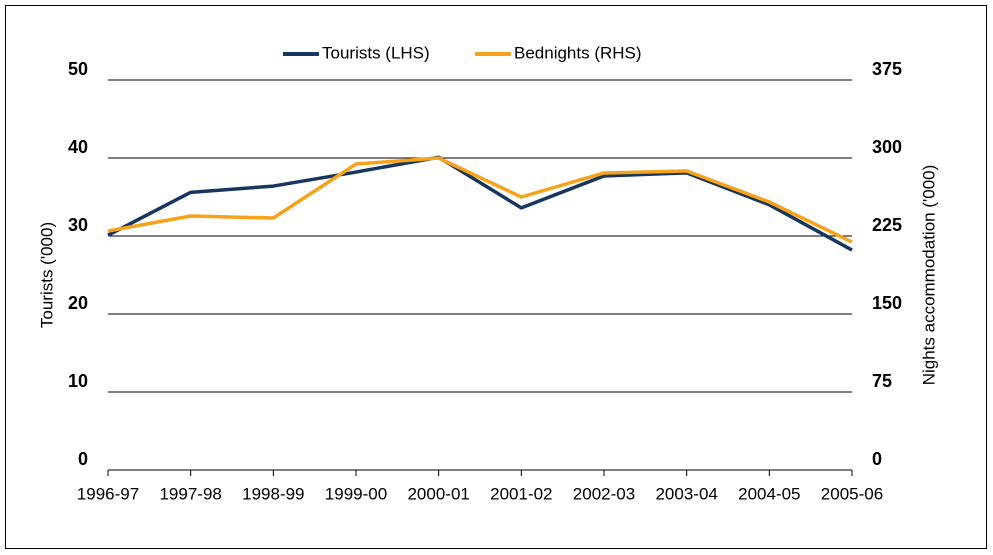  Describe the element at coordinates (190, 493) in the screenshot. I see `x-tick-label: 1997-98` at that location.